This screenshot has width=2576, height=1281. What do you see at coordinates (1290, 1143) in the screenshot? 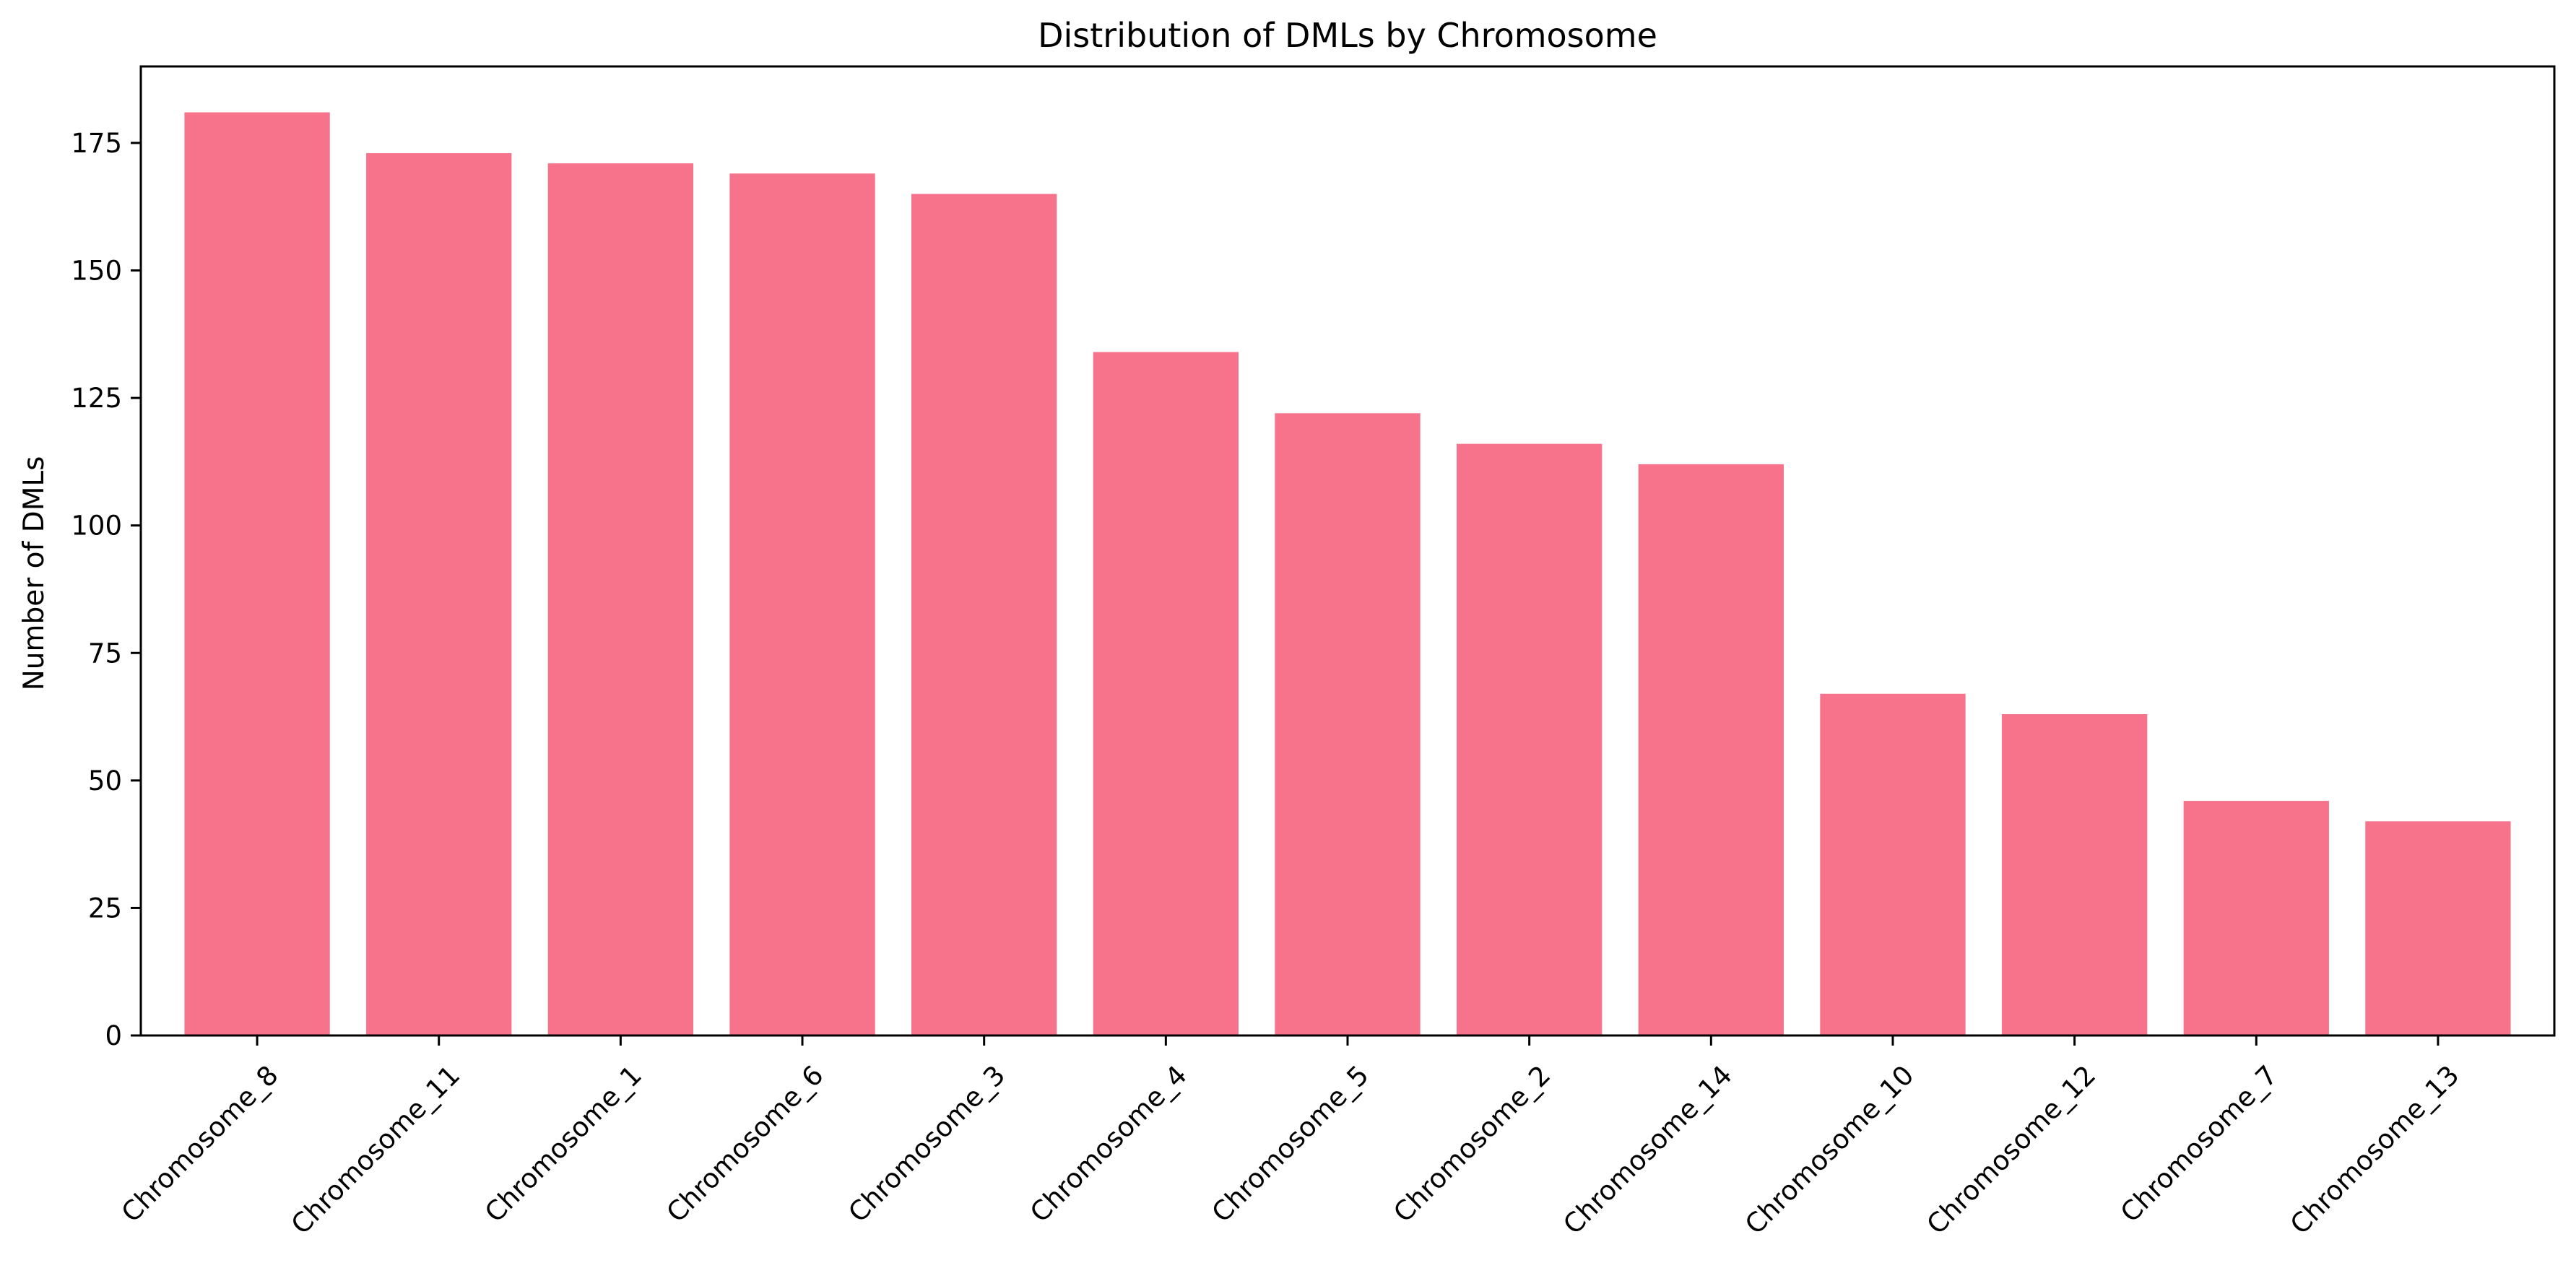
I see `x-tick-label: Chromosome_5` at bounding box center [1290, 1143].